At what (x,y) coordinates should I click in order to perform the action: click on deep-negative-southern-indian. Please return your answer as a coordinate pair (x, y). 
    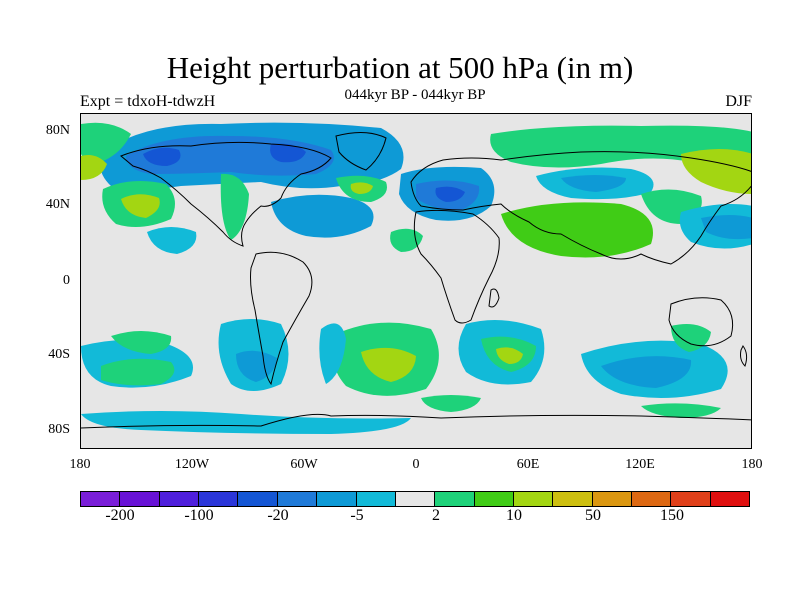
    Looking at the image, I should click on (646, 372).